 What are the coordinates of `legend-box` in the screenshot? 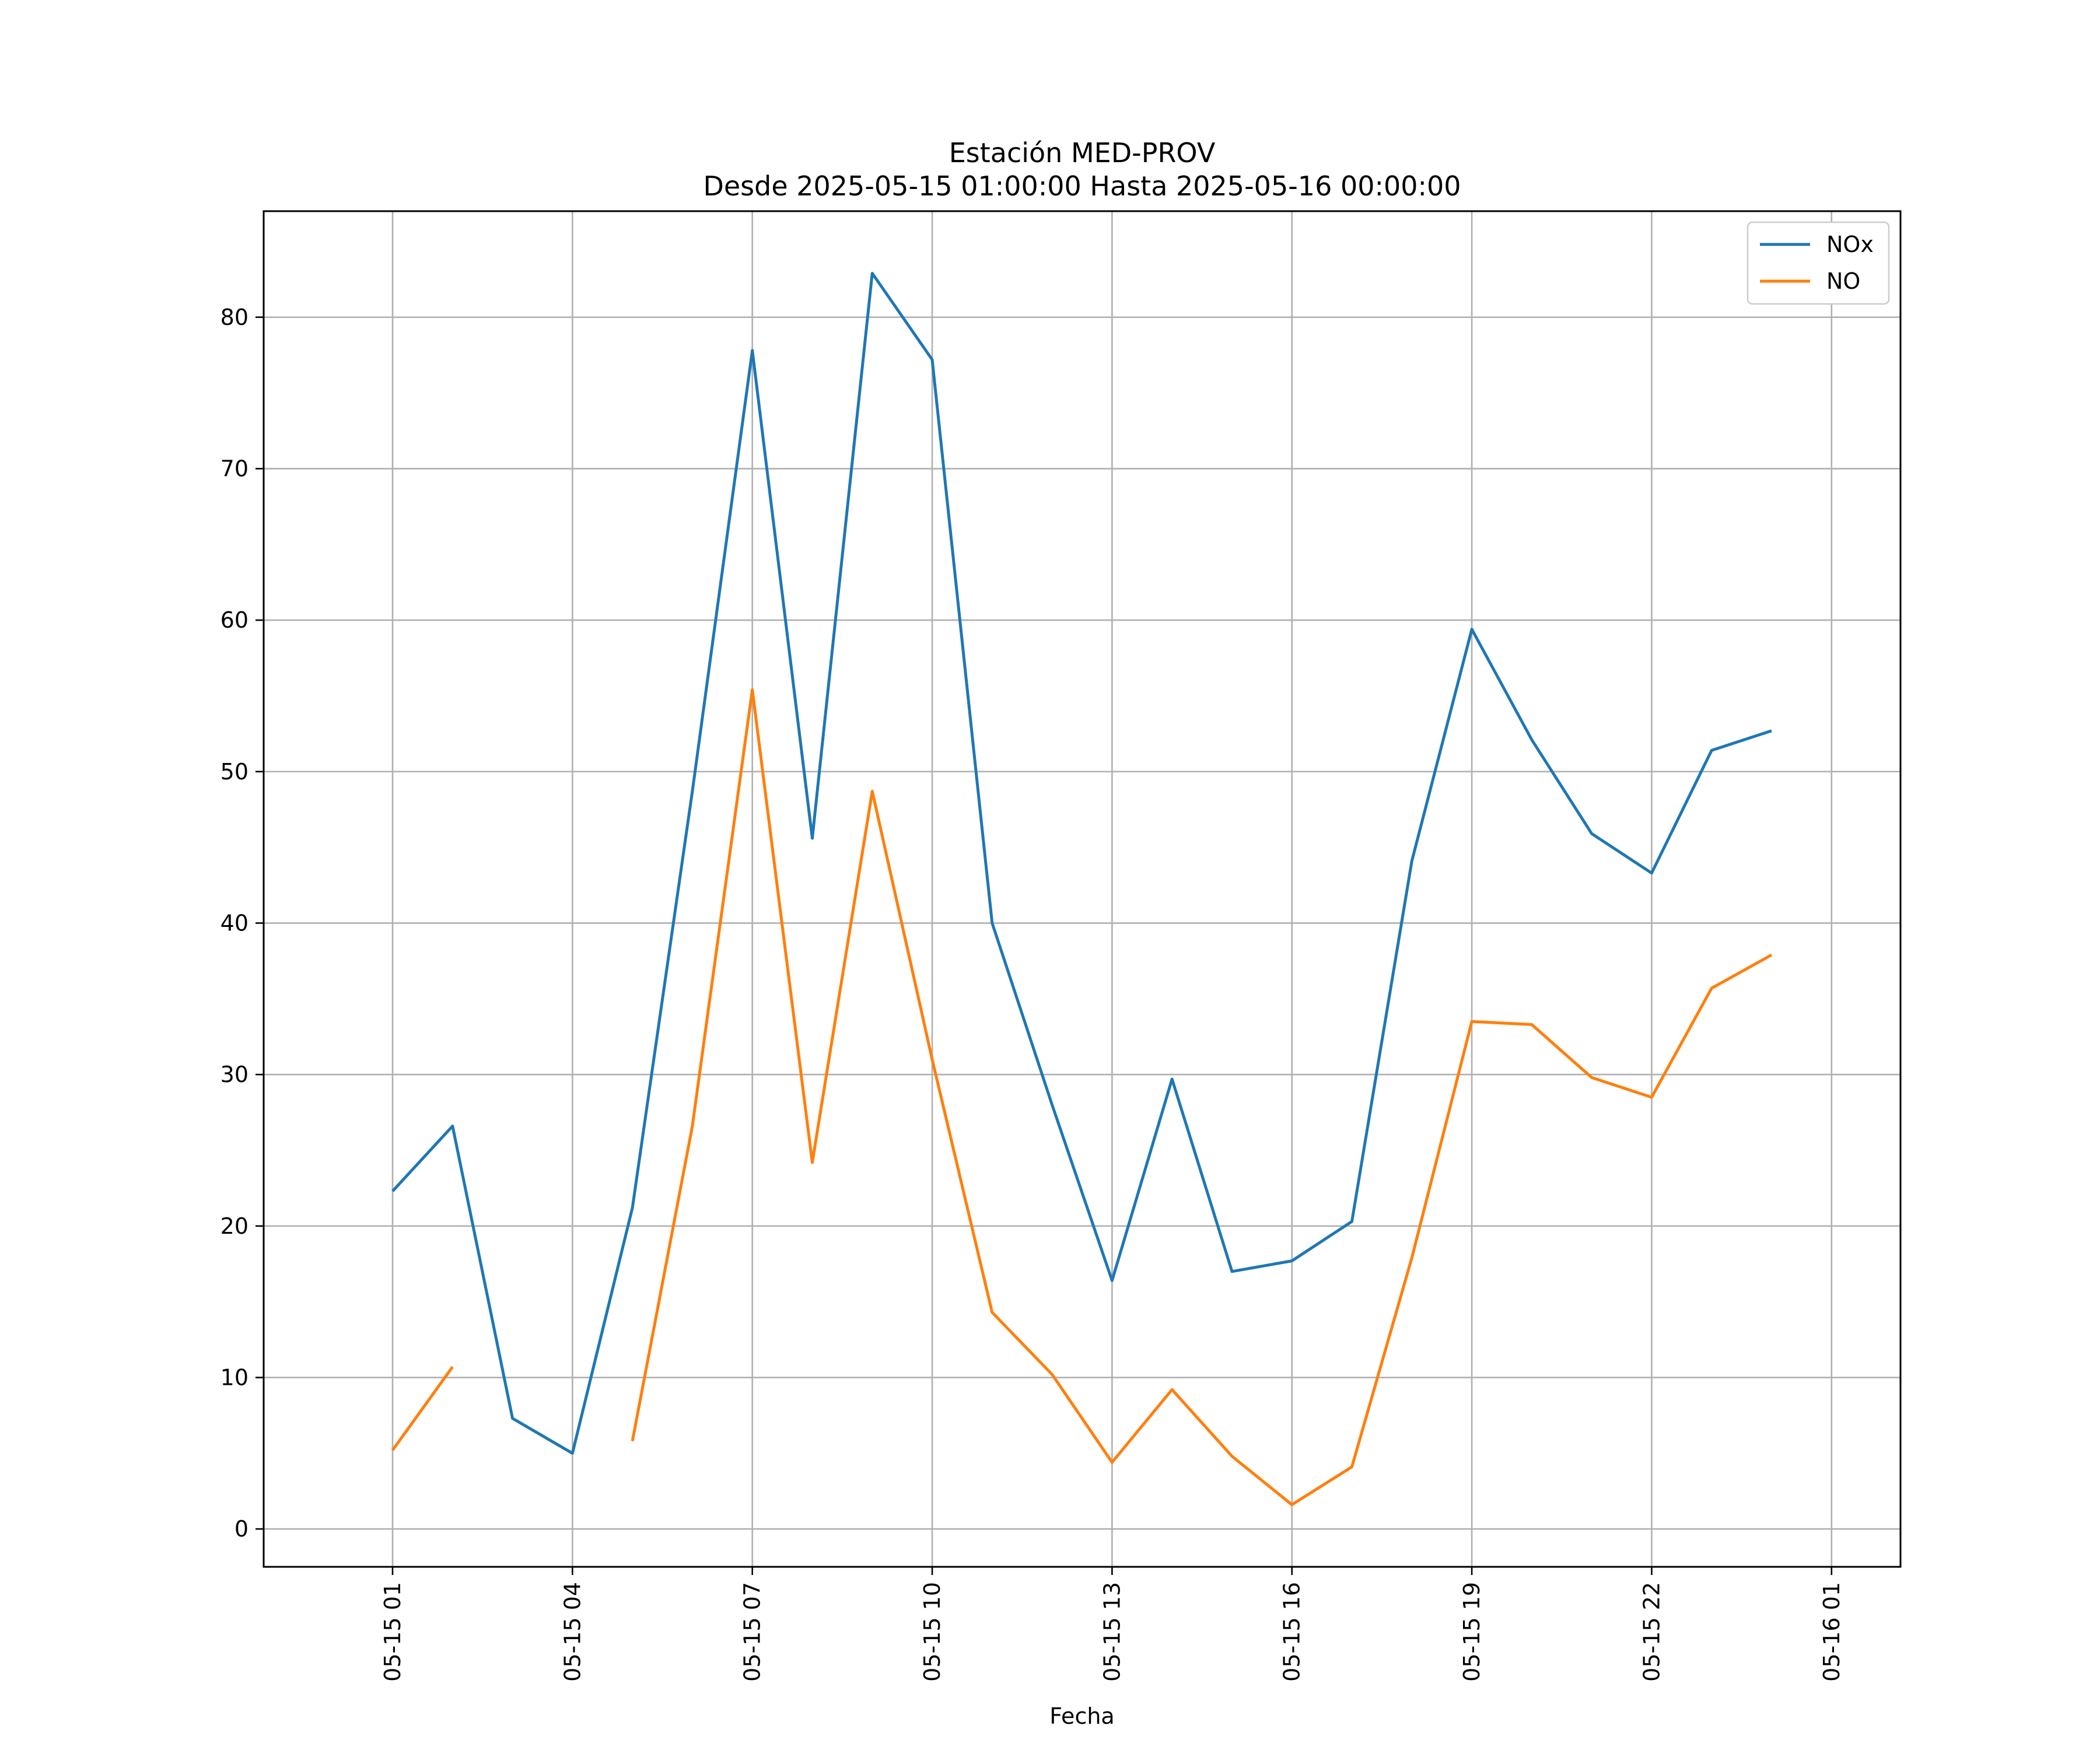 It's located at (1818, 263).